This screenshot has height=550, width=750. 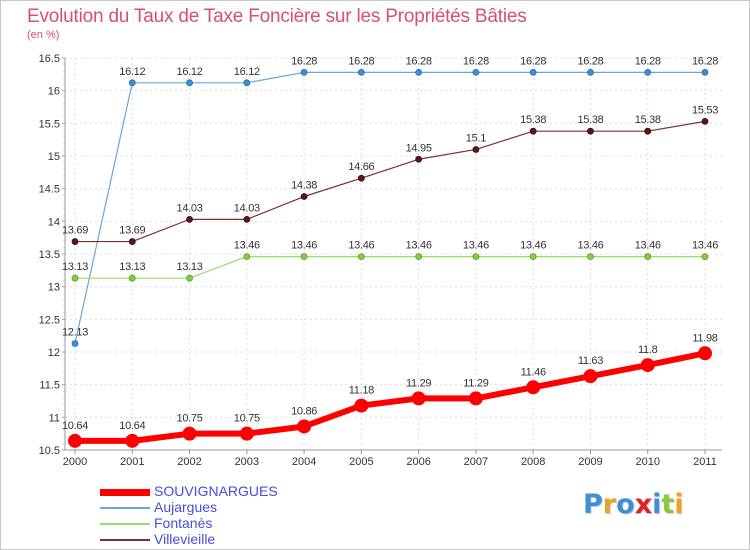 What do you see at coordinates (590, 361) in the screenshot?
I see `data-label: 11.63` at bounding box center [590, 361].